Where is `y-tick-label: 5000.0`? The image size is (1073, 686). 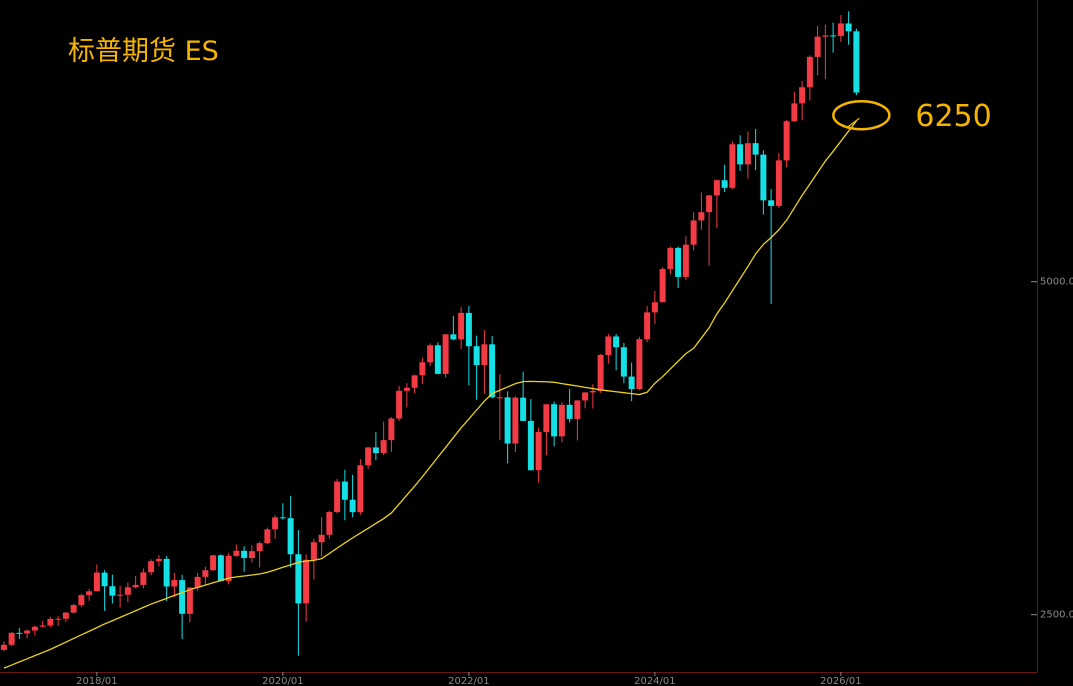 y-tick-label: 5000.0 is located at coordinates (1056, 282).